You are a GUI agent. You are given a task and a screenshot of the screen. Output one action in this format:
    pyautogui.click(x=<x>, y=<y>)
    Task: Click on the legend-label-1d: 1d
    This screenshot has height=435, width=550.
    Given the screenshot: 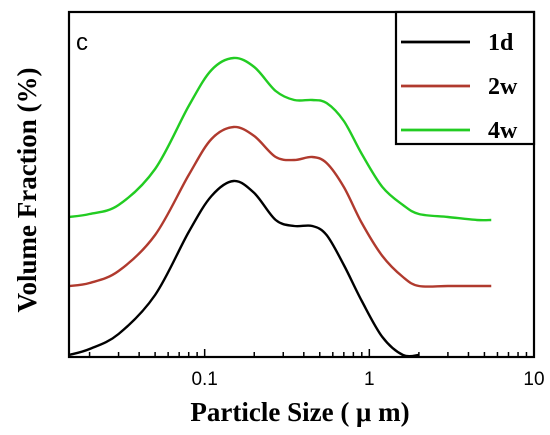 What is the action you would take?
    pyautogui.click(x=501, y=43)
    